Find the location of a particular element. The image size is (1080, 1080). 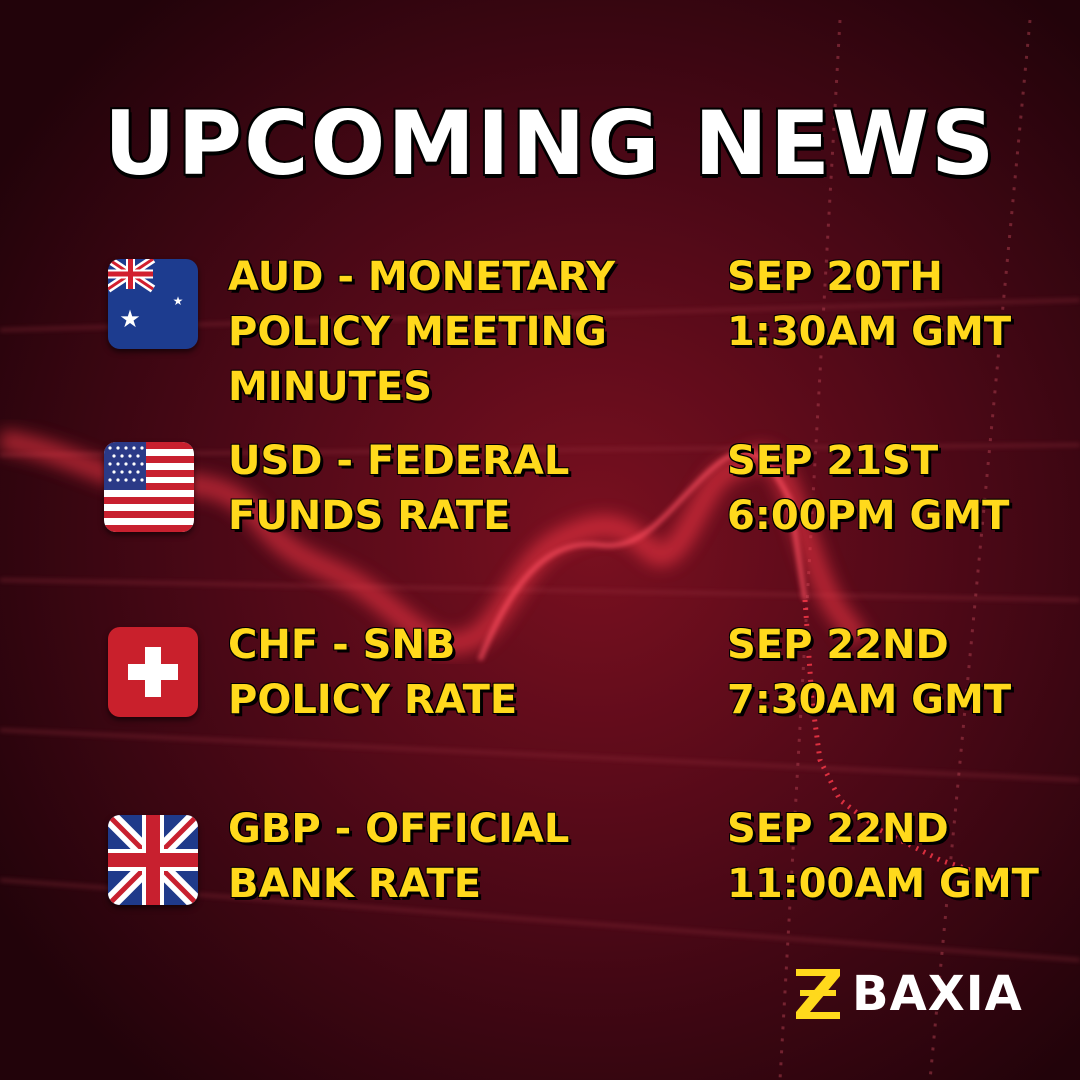

event-date: SEP 20TH is located at coordinates (835, 277).